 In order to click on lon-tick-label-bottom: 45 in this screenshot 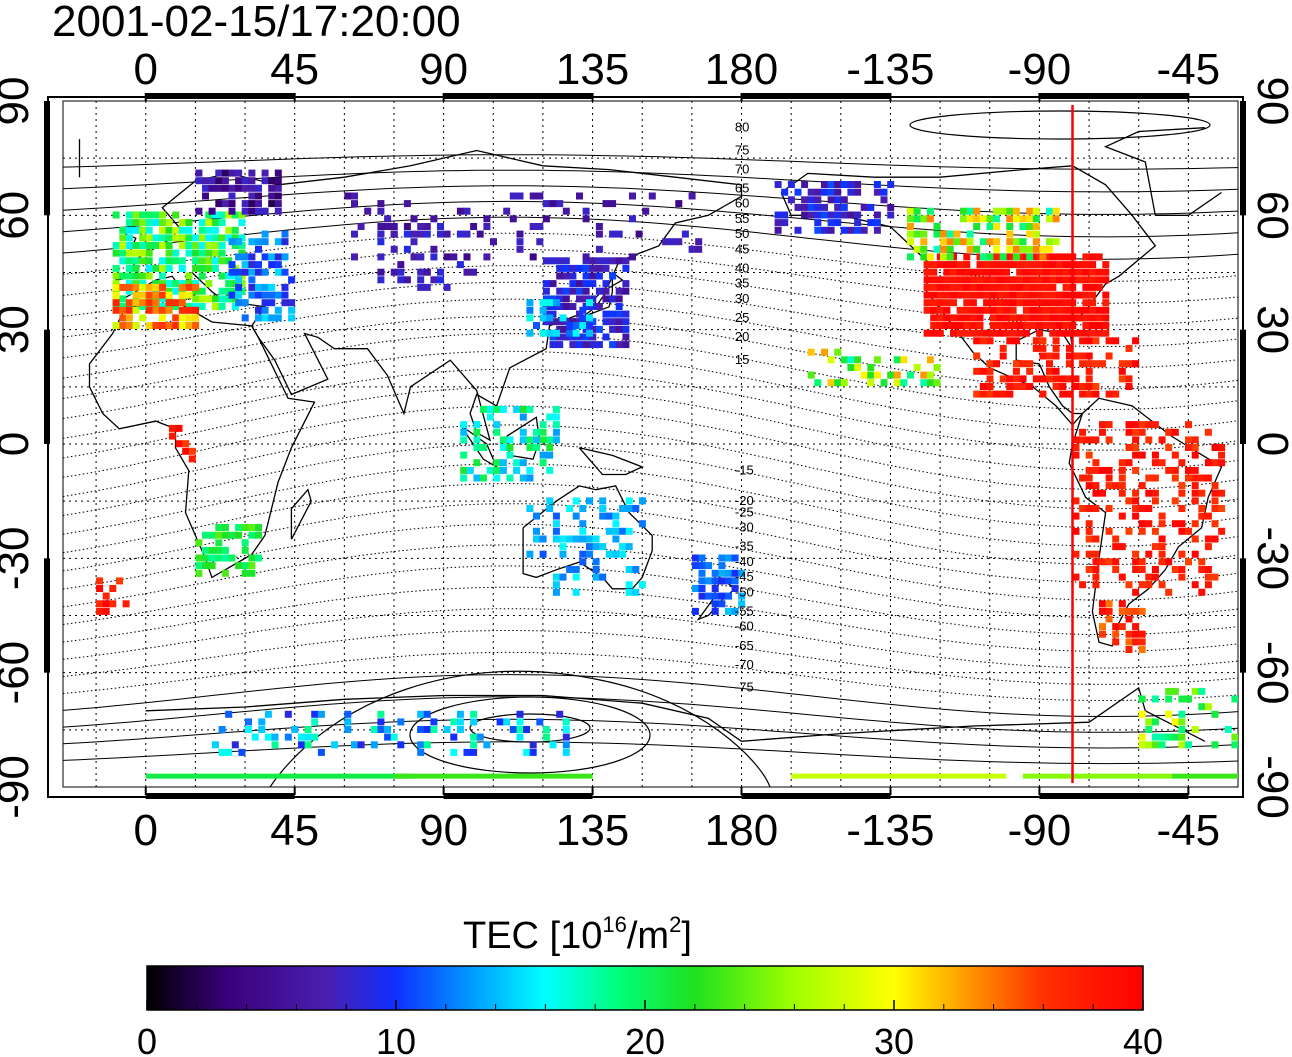, I will do `click(294, 830)`.